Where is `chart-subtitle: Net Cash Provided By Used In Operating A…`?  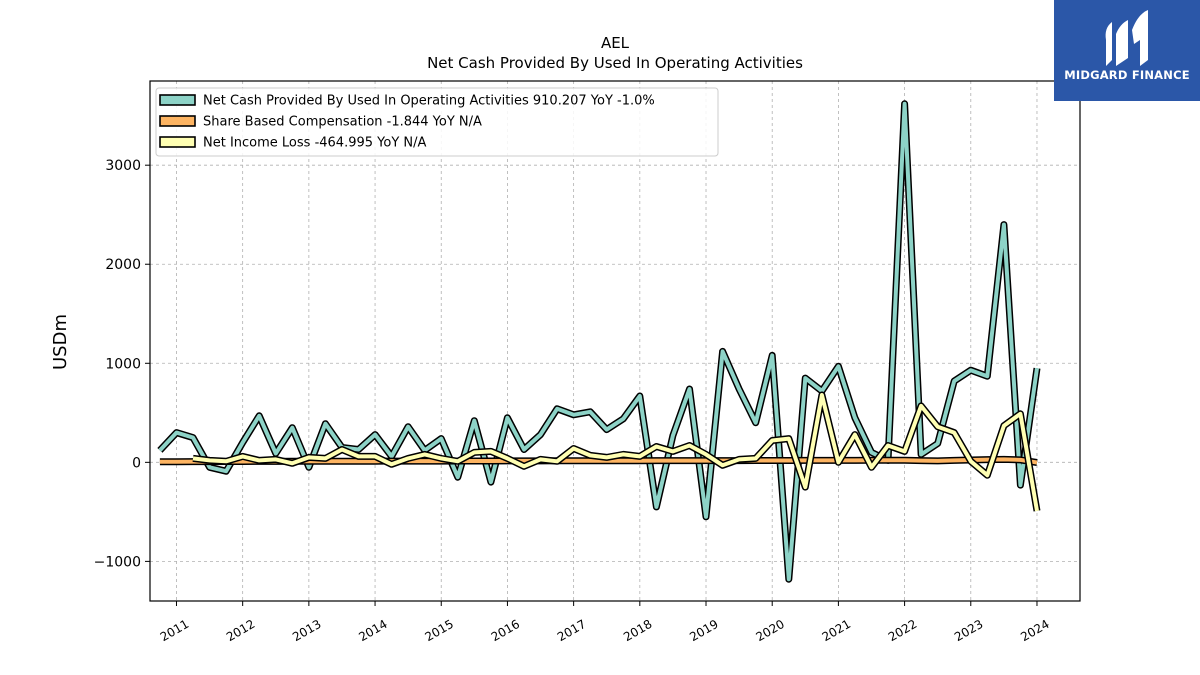 chart-subtitle: Net Cash Provided By Used In Operating A… is located at coordinates (615, 63).